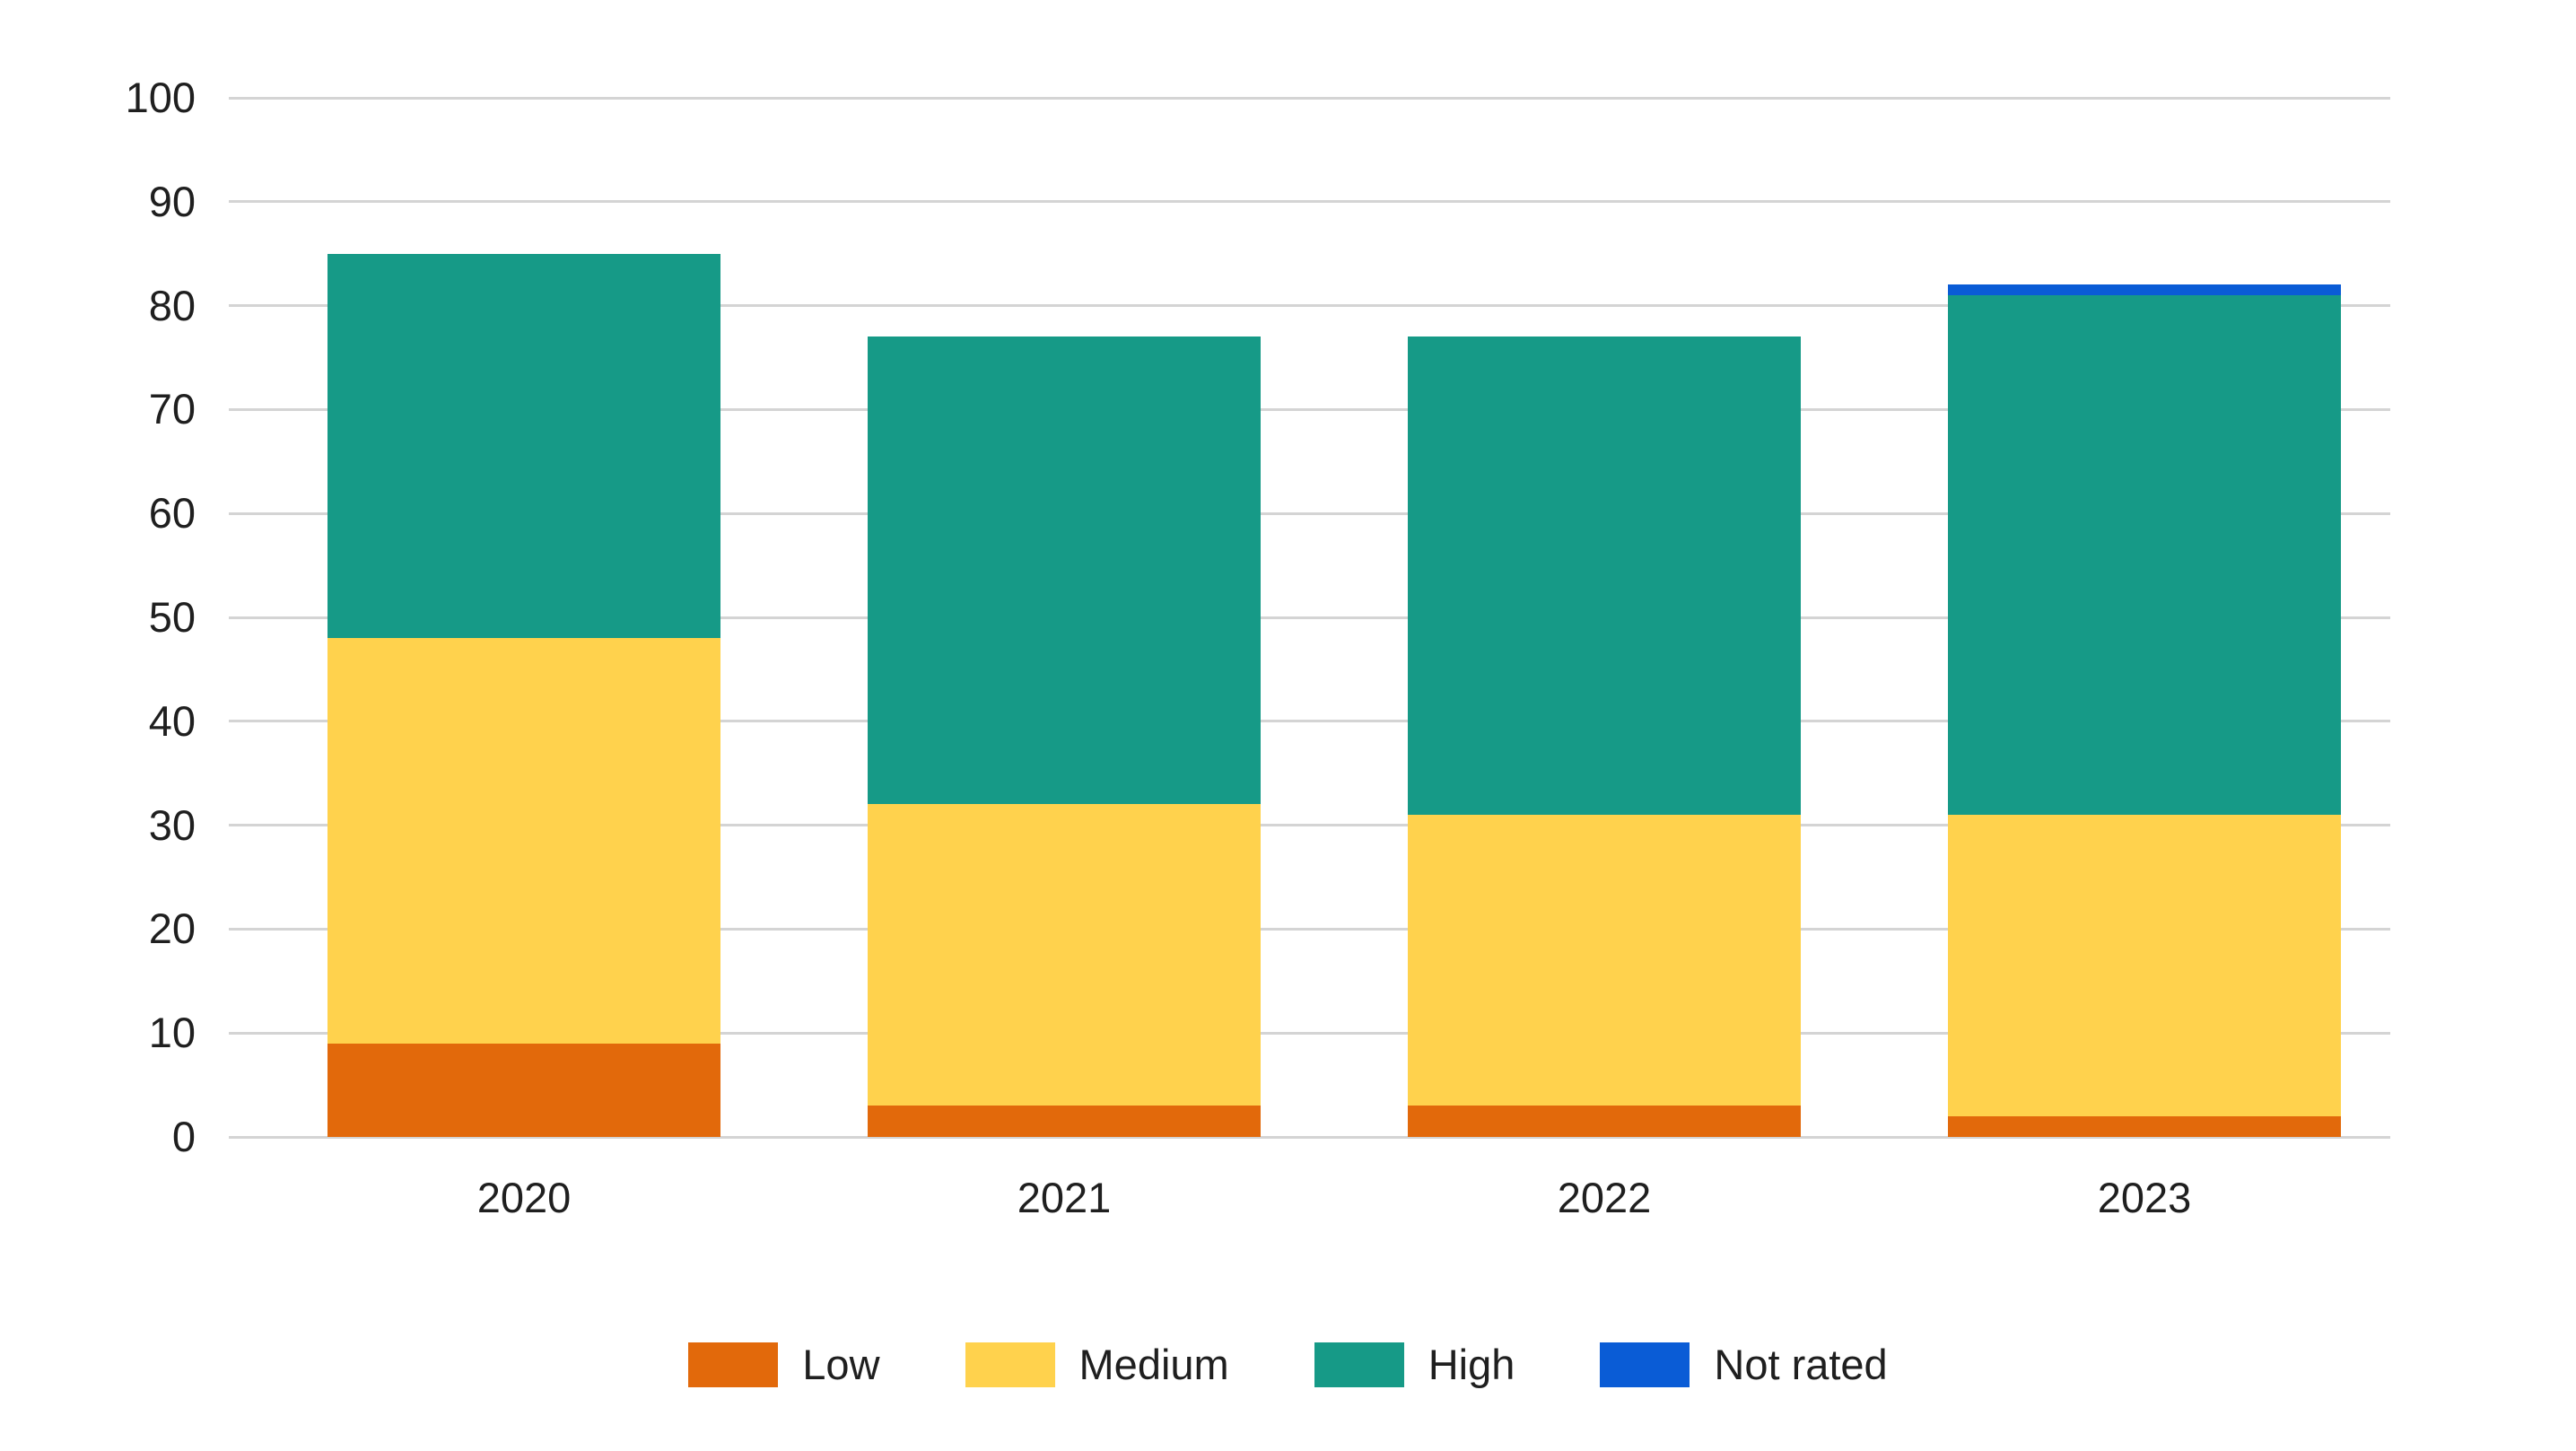 The image size is (2576, 1451). Describe the element at coordinates (172, 1033) in the screenshot. I see `y-axis-label: 10` at that location.